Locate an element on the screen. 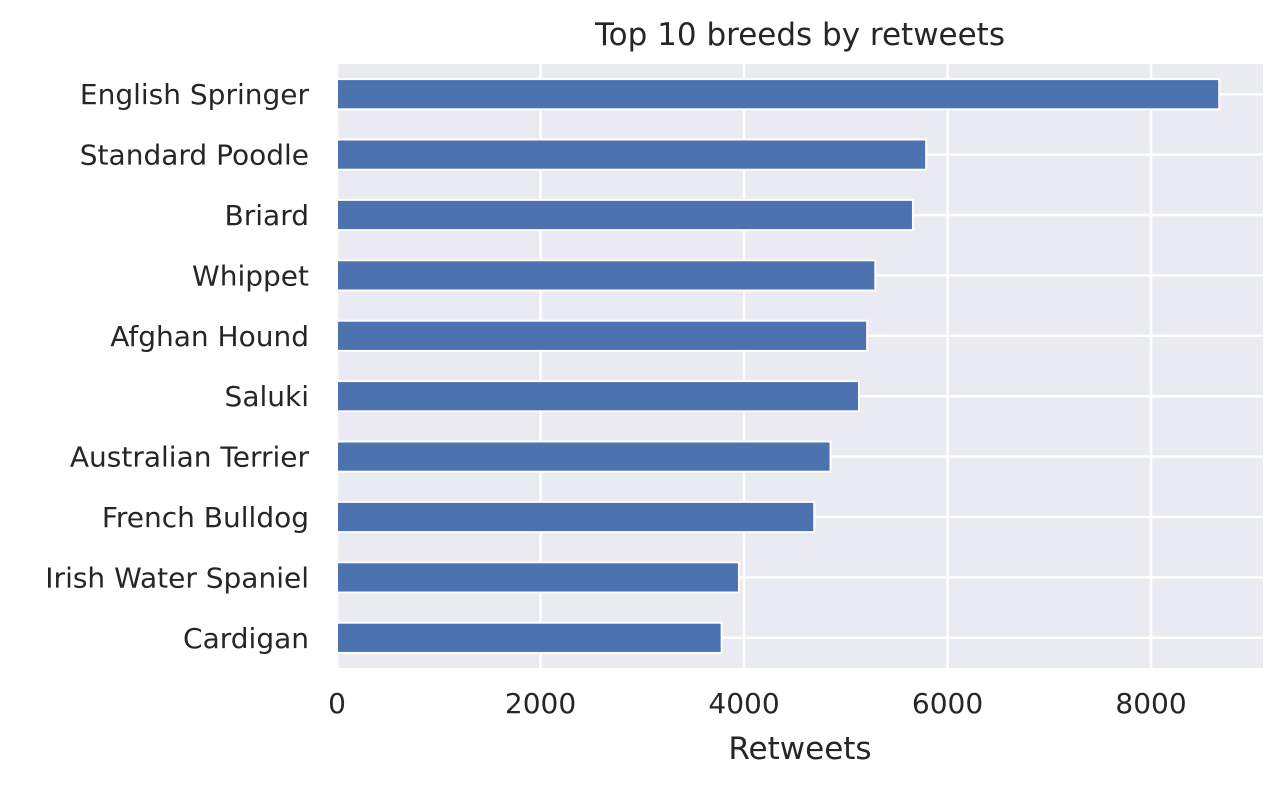 The width and height of the screenshot is (1286, 790). y-tick-label: Afghan Hound is located at coordinates (209, 336).